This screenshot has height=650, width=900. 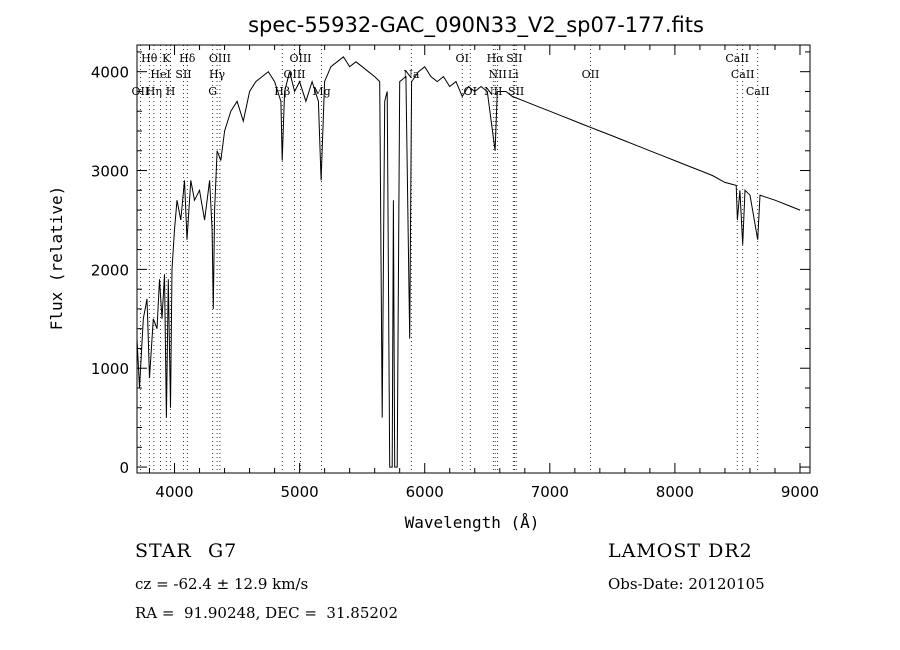 I want to click on line-marker-label: Li, so click(x=513, y=74).